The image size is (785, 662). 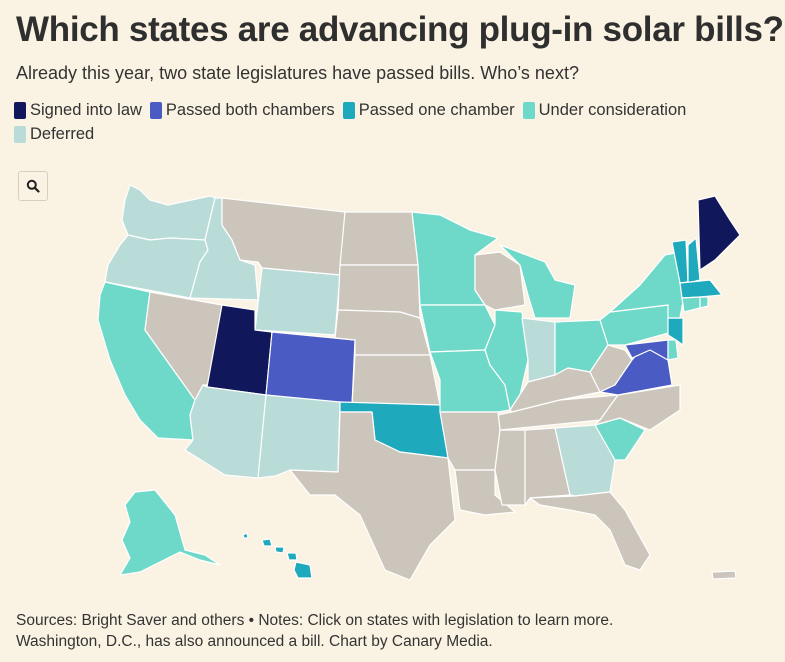 What do you see at coordinates (86, 110) in the screenshot?
I see `legend-label-signed: Signed into law` at bounding box center [86, 110].